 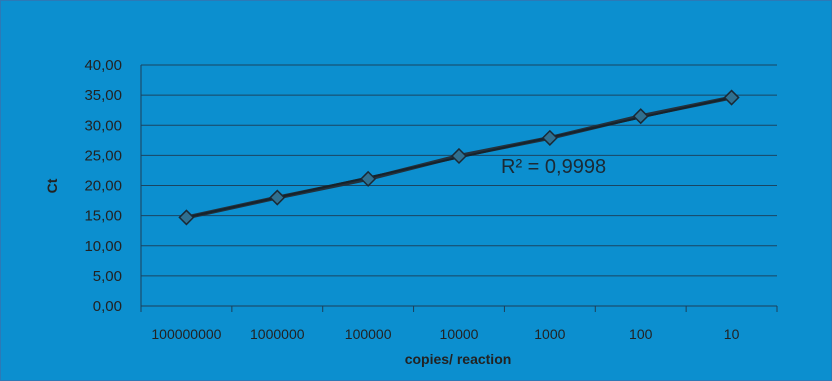 What do you see at coordinates (186, 334) in the screenshot?
I see `x-tick-label: 100000000` at bounding box center [186, 334].